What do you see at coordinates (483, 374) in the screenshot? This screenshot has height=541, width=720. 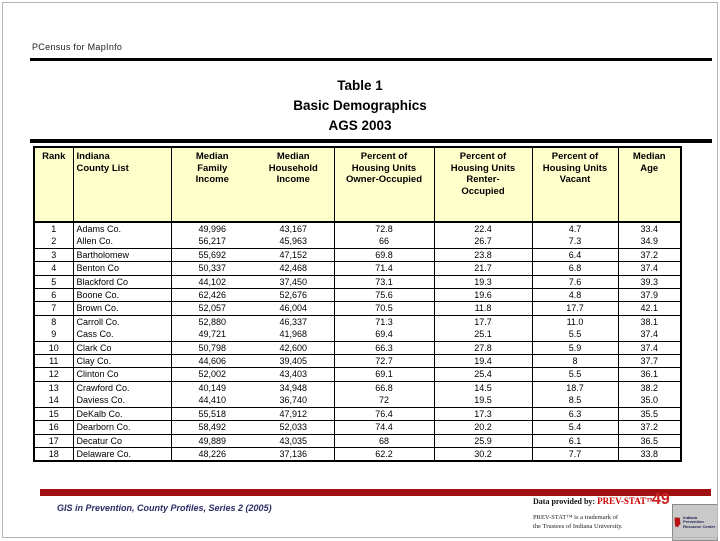 I see `renter-occupied-cell: 25.4` at bounding box center [483, 374].